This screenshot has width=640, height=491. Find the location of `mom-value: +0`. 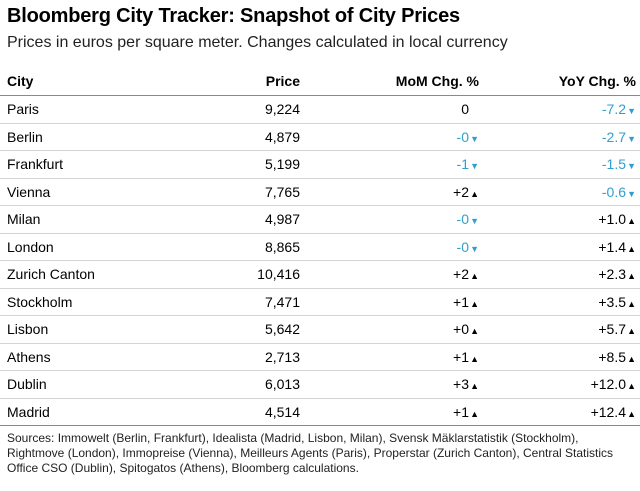

mom-value: +0 is located at coordinates (461, 329).